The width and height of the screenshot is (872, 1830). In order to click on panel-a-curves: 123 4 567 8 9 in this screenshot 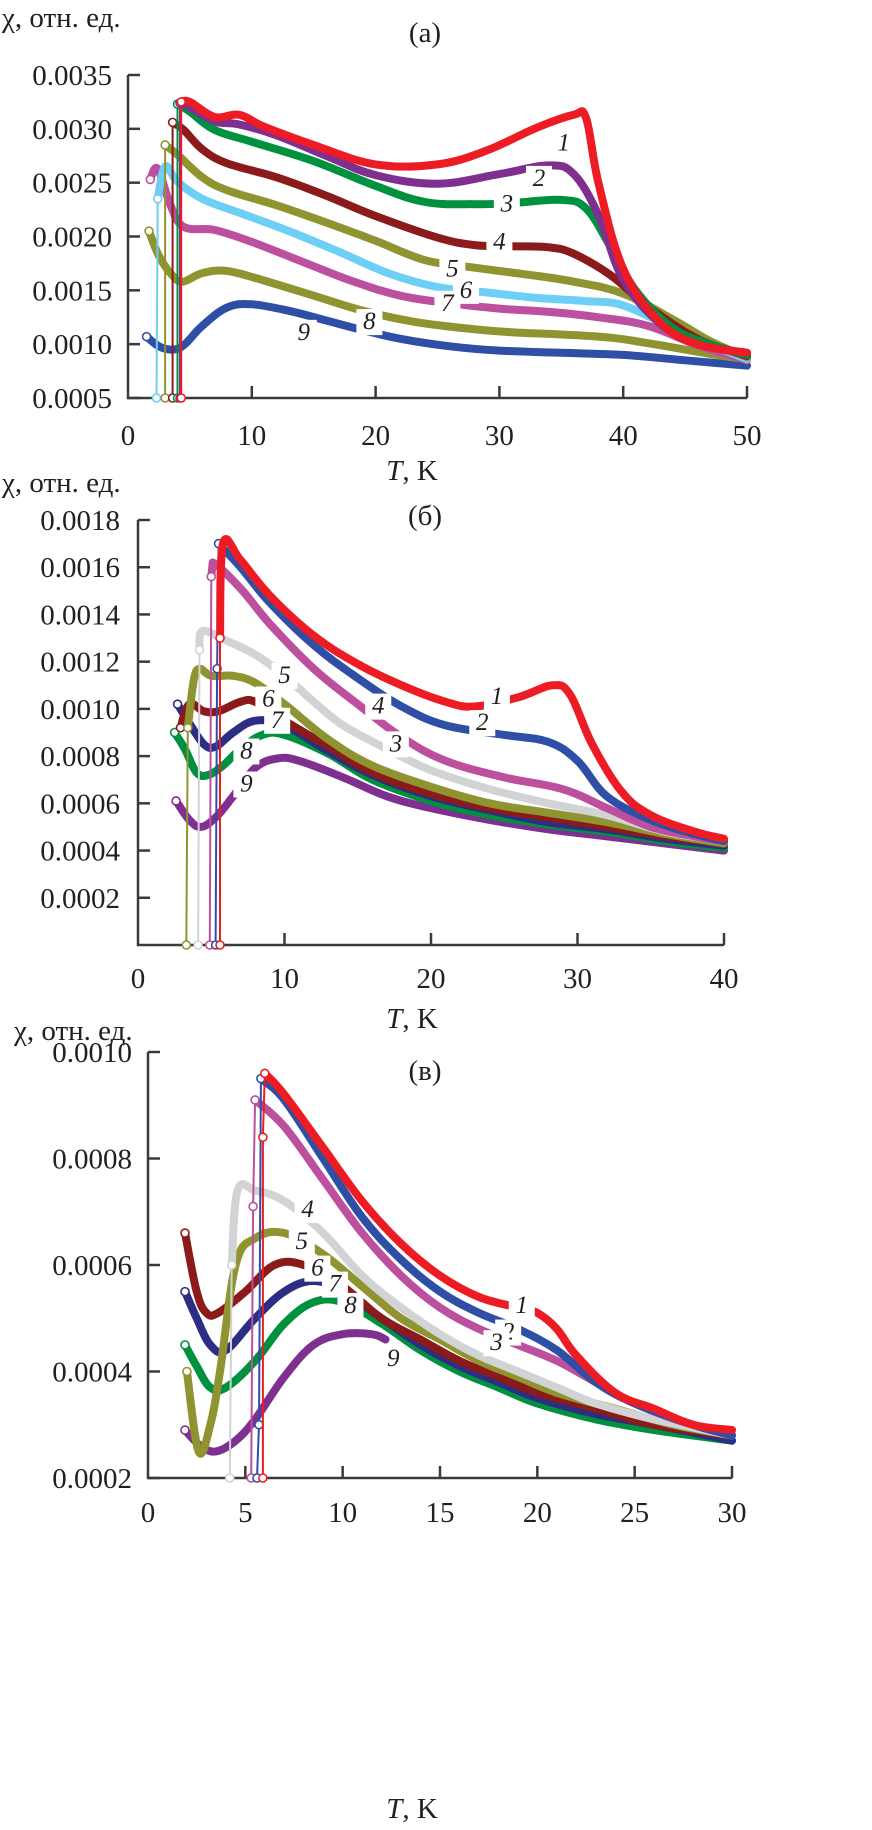, I will do `click(446, 249)`.